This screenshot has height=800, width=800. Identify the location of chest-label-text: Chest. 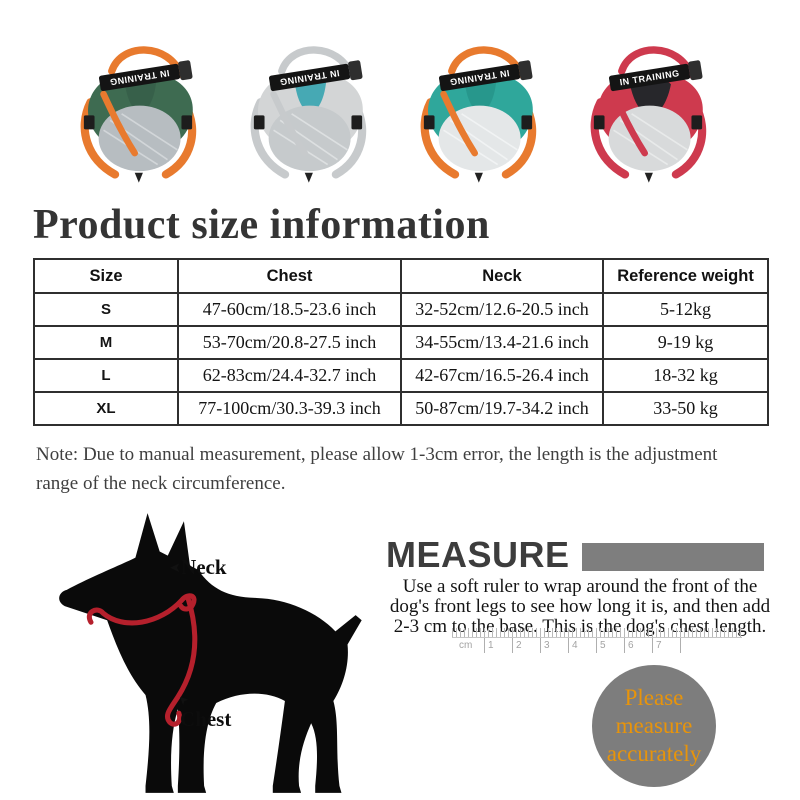
(206, 719).